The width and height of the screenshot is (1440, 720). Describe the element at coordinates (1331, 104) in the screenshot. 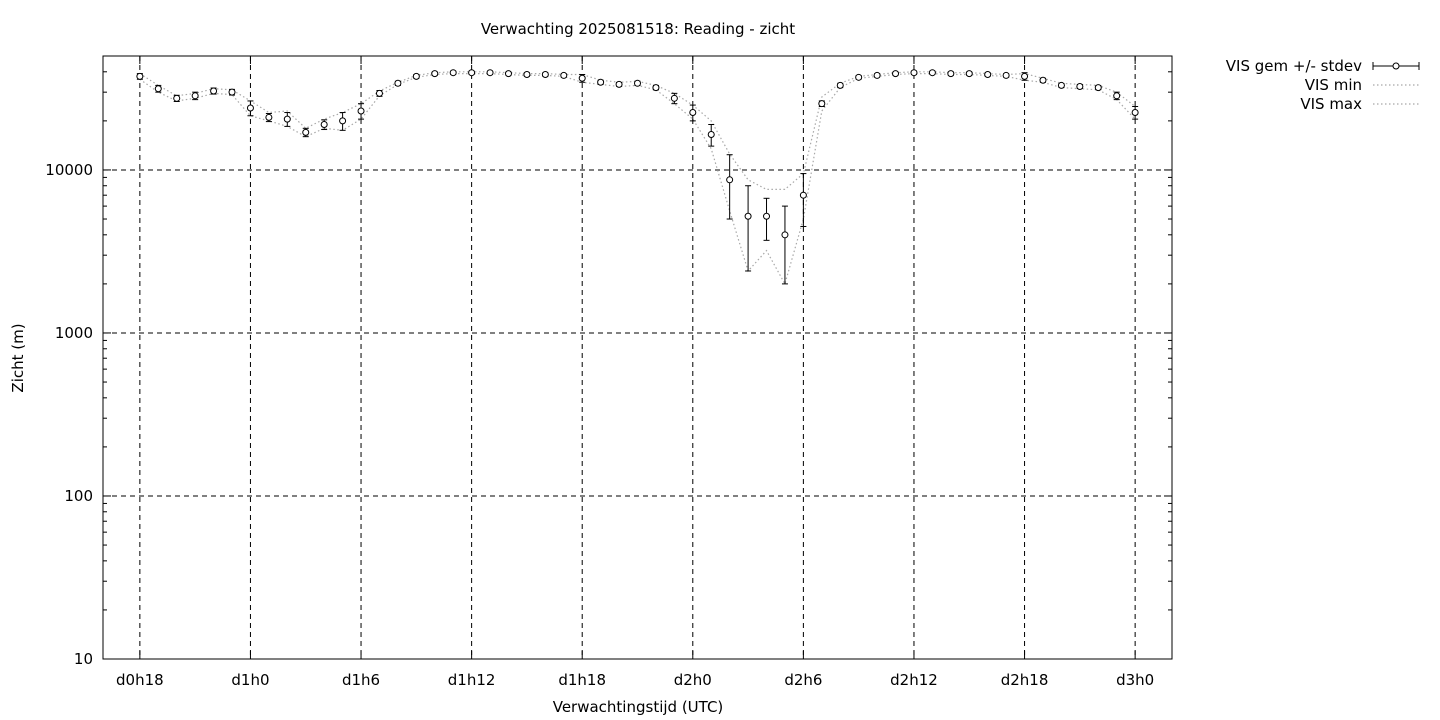

I see `legend-label: VIS max` at that location.